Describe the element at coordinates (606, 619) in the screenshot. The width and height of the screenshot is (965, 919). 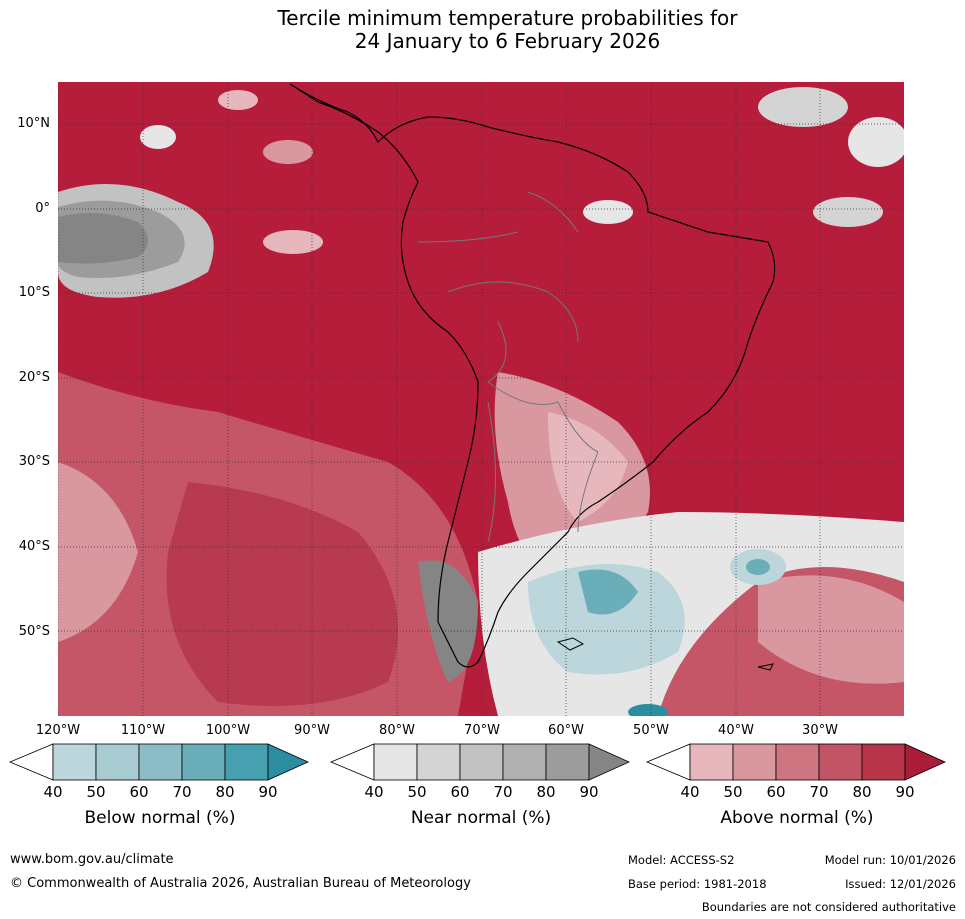
I see `region-below-normal-south` at that location.